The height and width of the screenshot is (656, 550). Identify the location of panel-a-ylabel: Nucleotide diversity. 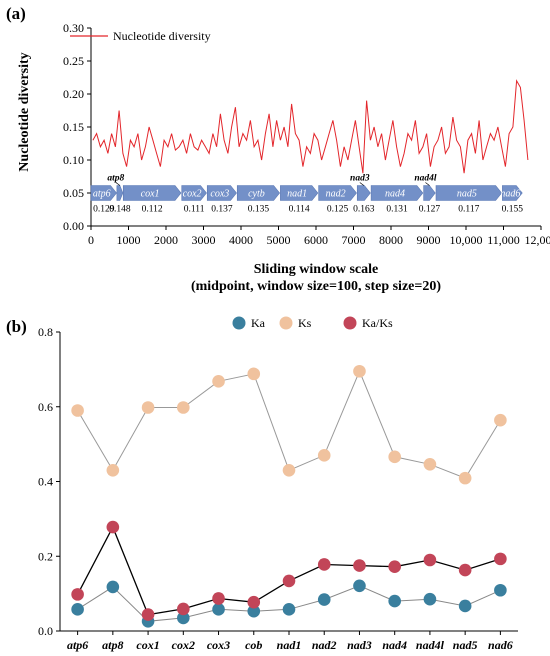
(24, 111).